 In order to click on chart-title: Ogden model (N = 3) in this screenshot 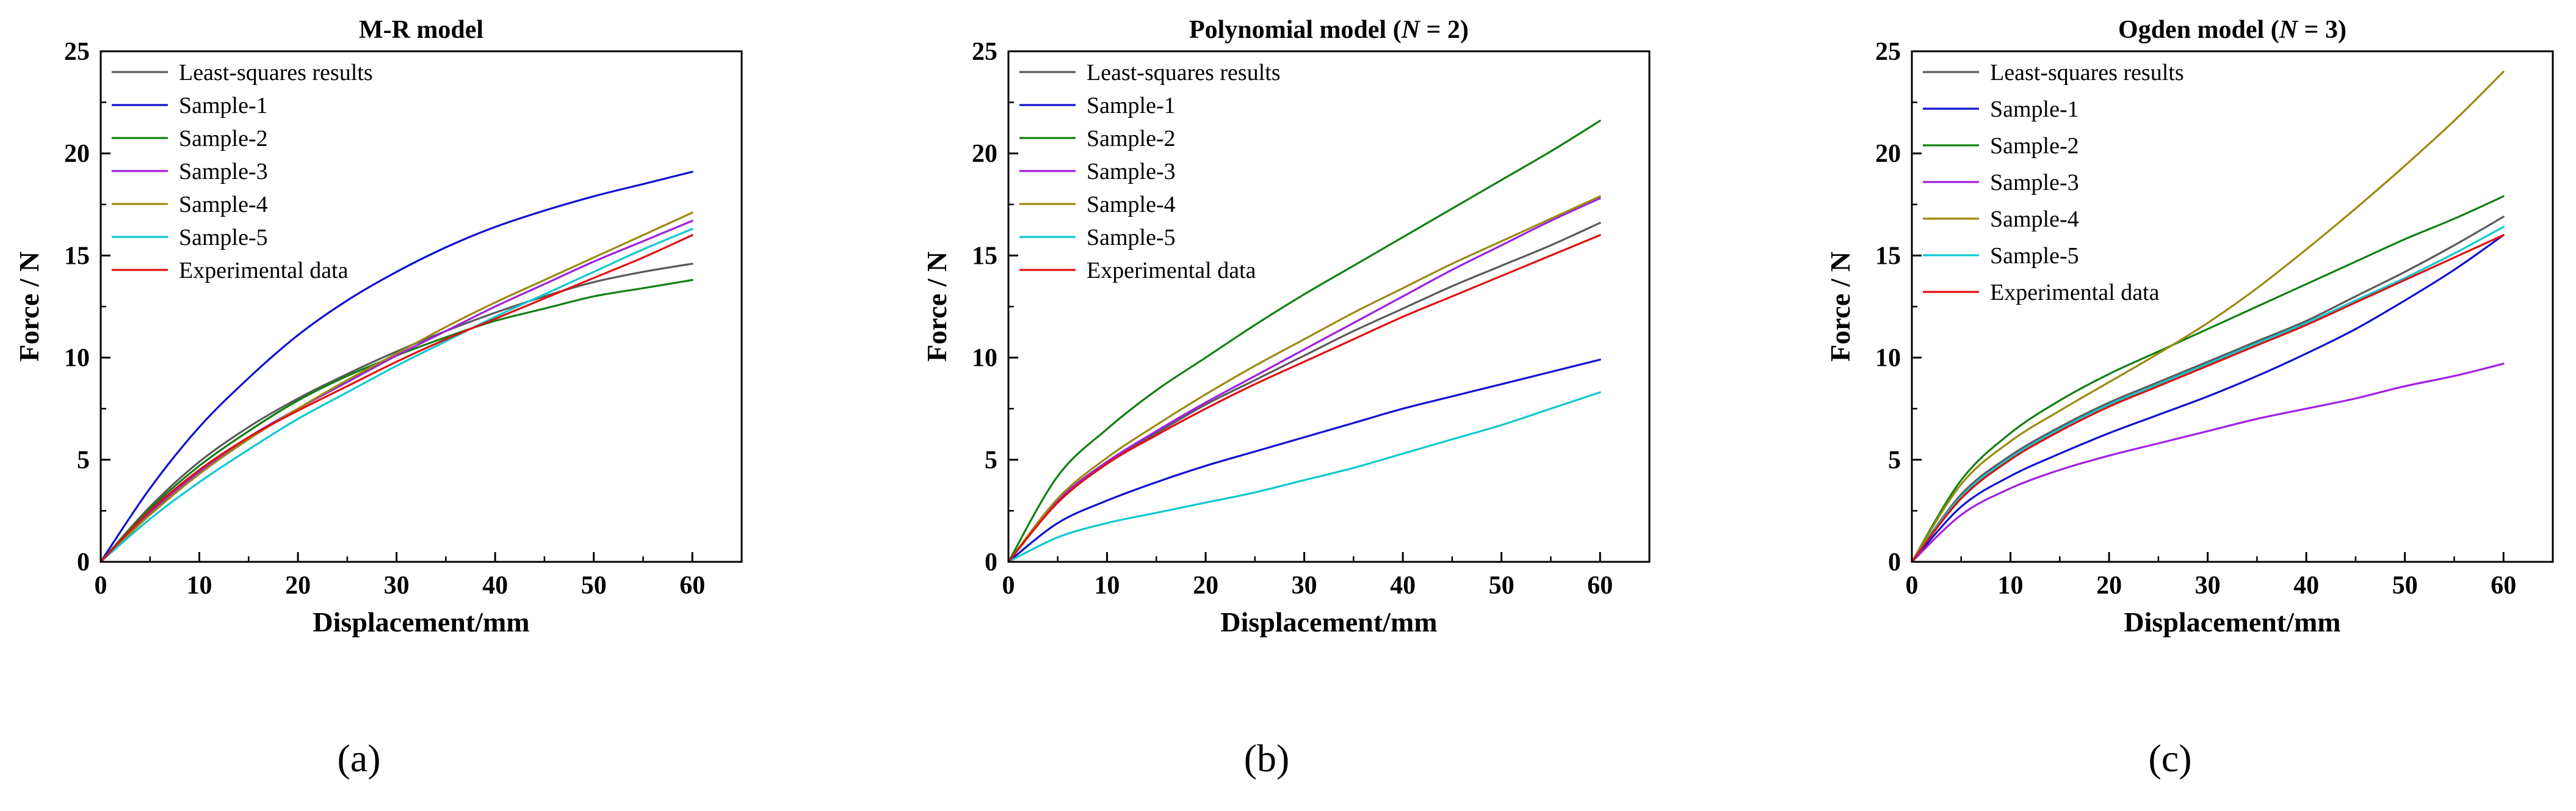, I will do `click(2232, 30)`.